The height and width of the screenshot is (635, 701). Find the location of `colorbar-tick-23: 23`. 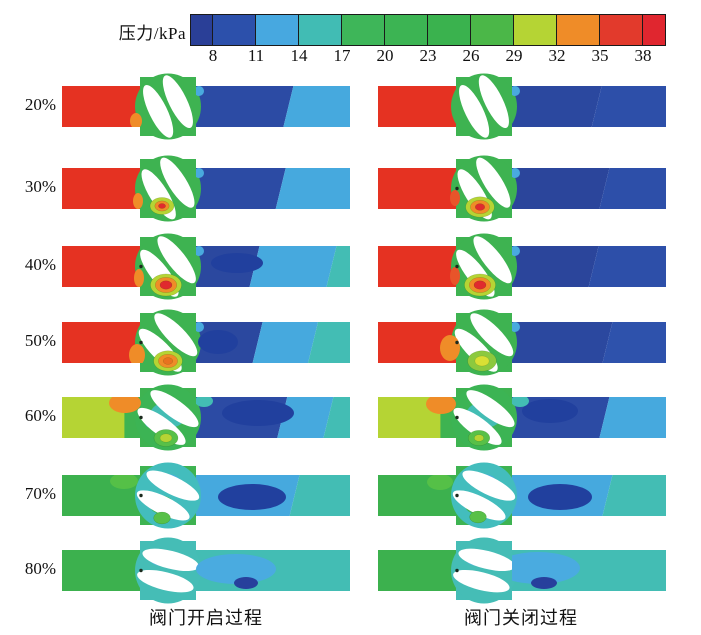

colorbar-tick-23: 23 is located at coordinates (428, 55).